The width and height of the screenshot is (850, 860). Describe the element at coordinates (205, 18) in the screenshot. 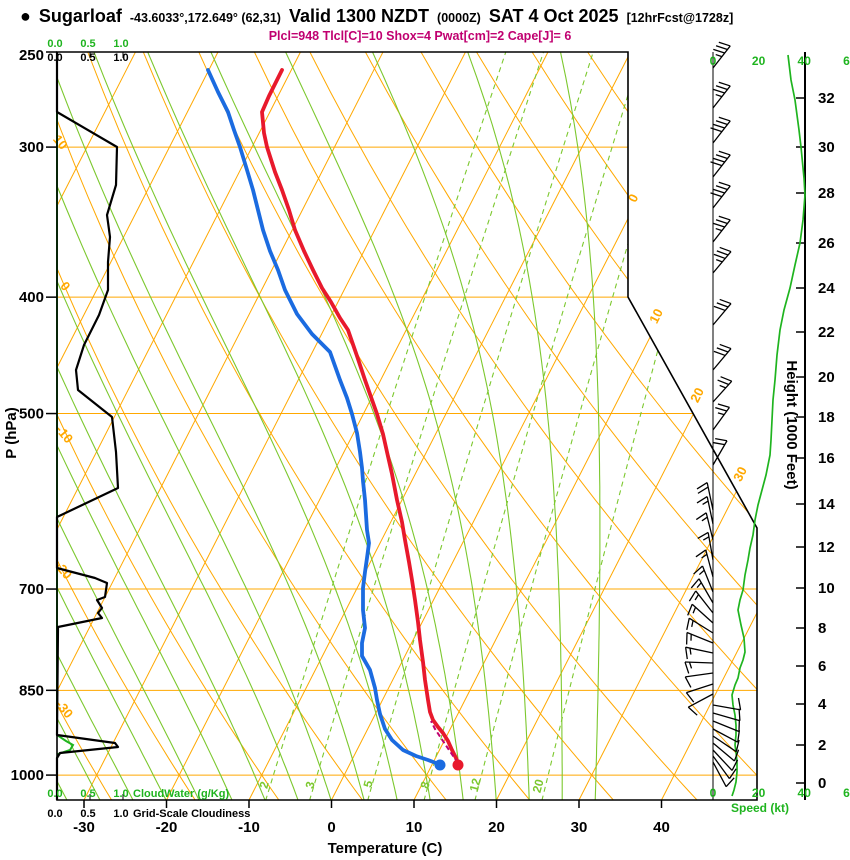

I see `station-coords: -43.6033°,172.649° (62,31)` at that location.